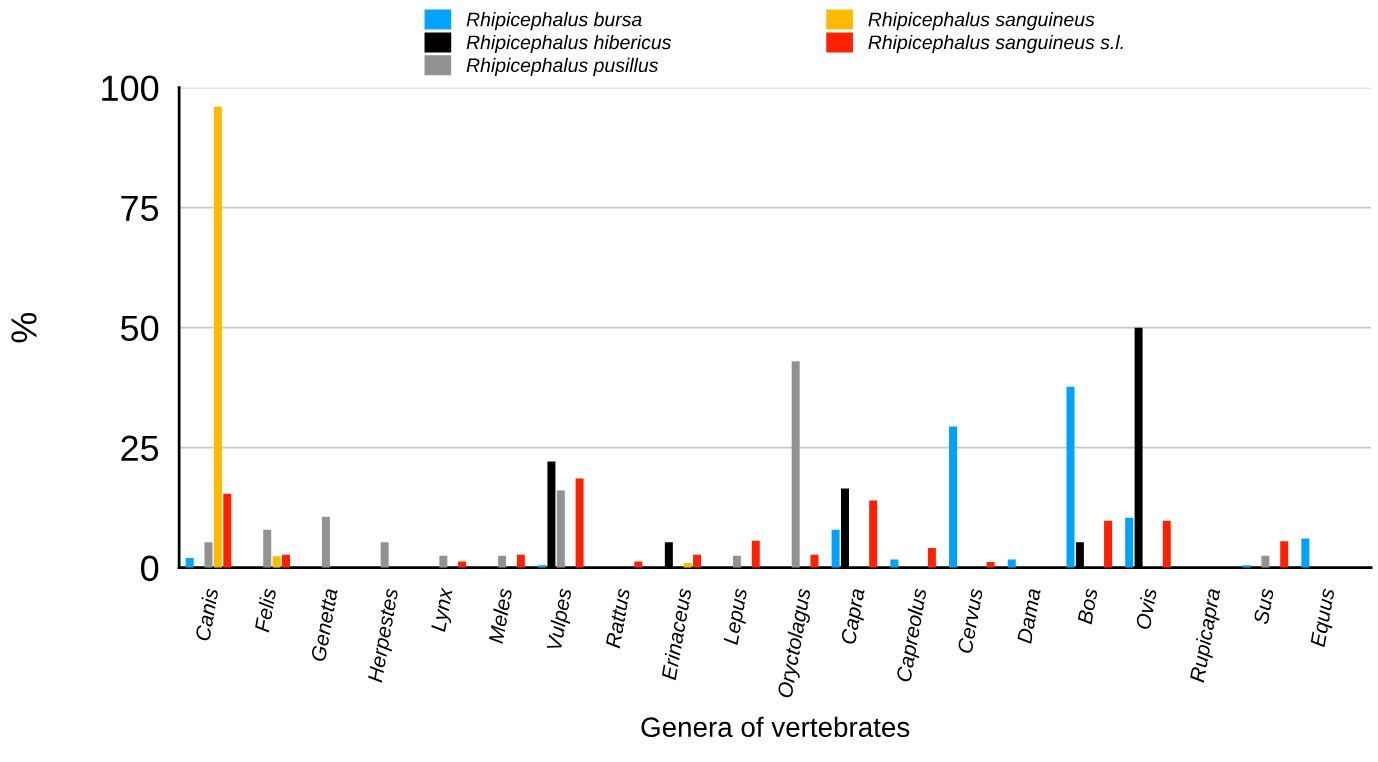 Image resolution: width=1378 pixels, height=762 pixels. I want to click on x-tick-label: Lynx, so click(443, 609).